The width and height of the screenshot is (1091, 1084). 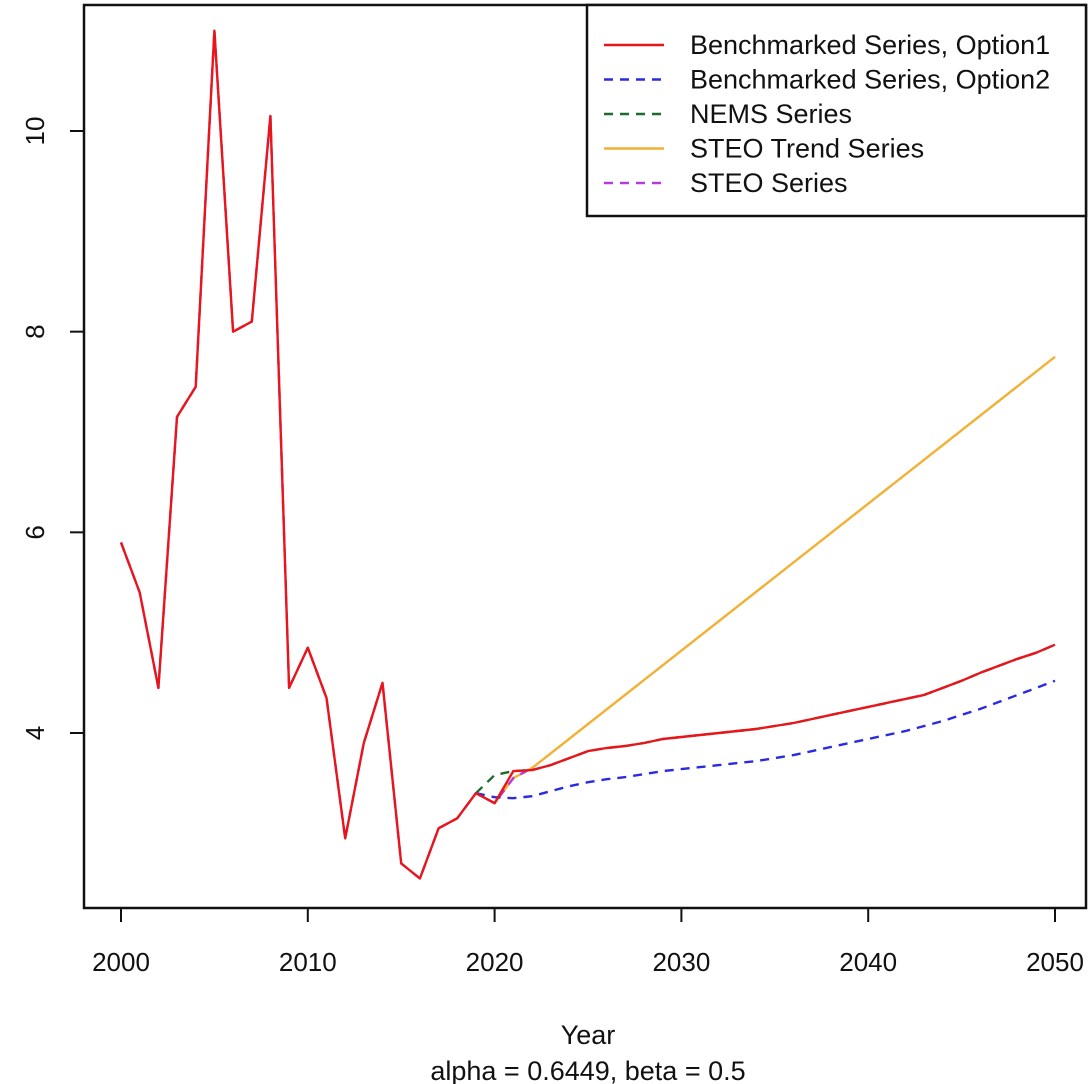 I want to click on y-tick-label-8: 8, so click(x=35, y=331).